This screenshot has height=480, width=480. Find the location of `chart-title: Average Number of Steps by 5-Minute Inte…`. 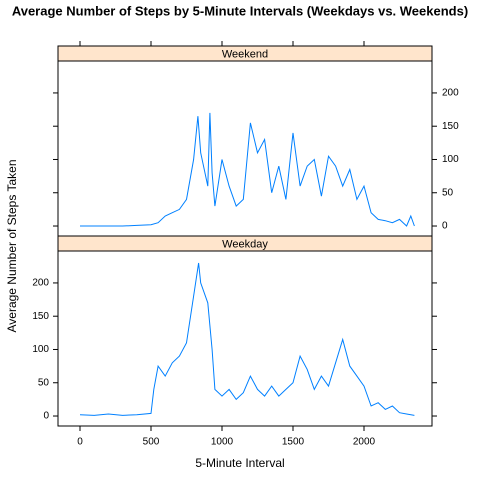

chart-title: Average Number of Steps by 5-Minute Inte… is located at coordinates (240, 10).